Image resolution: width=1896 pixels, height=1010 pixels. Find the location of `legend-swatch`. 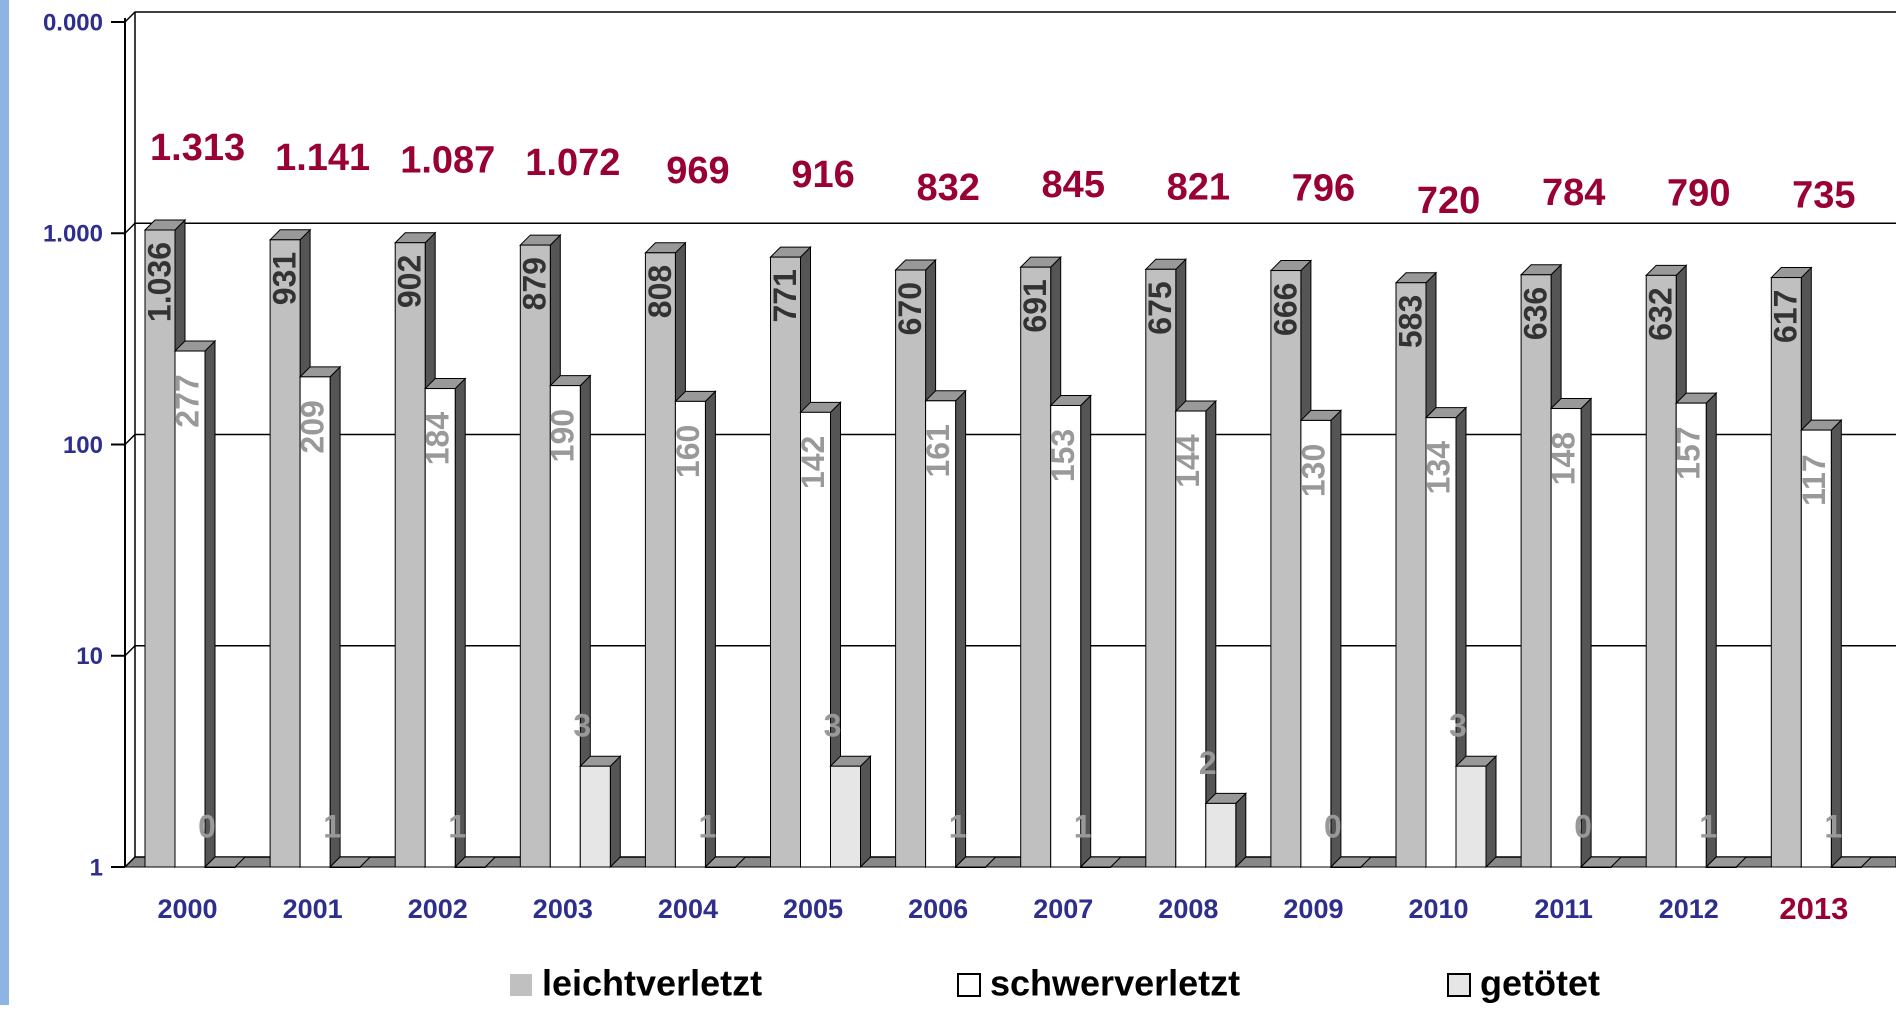

legend-swatch is located at coordinates (521, 985).